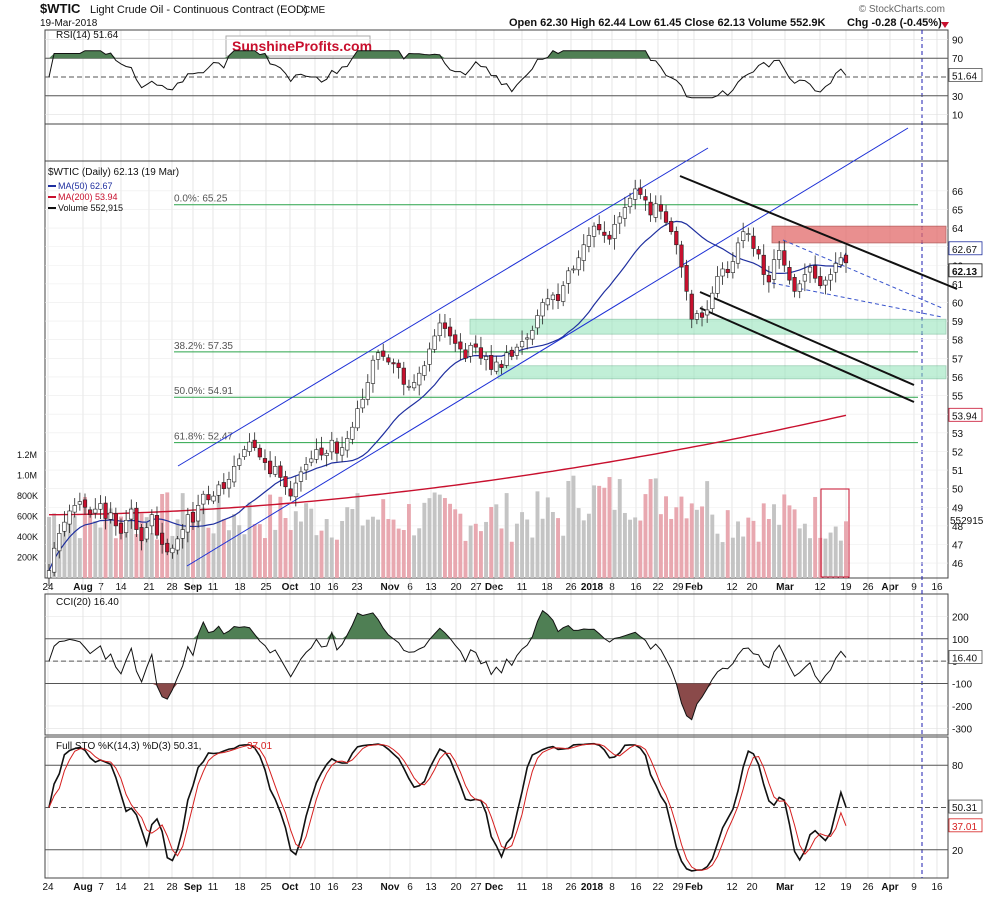 This screenshot has width=990, height=902. Describe the element at coordinates (958, 341) in the screenshot. I see `price-axis-label: 58` at that location.